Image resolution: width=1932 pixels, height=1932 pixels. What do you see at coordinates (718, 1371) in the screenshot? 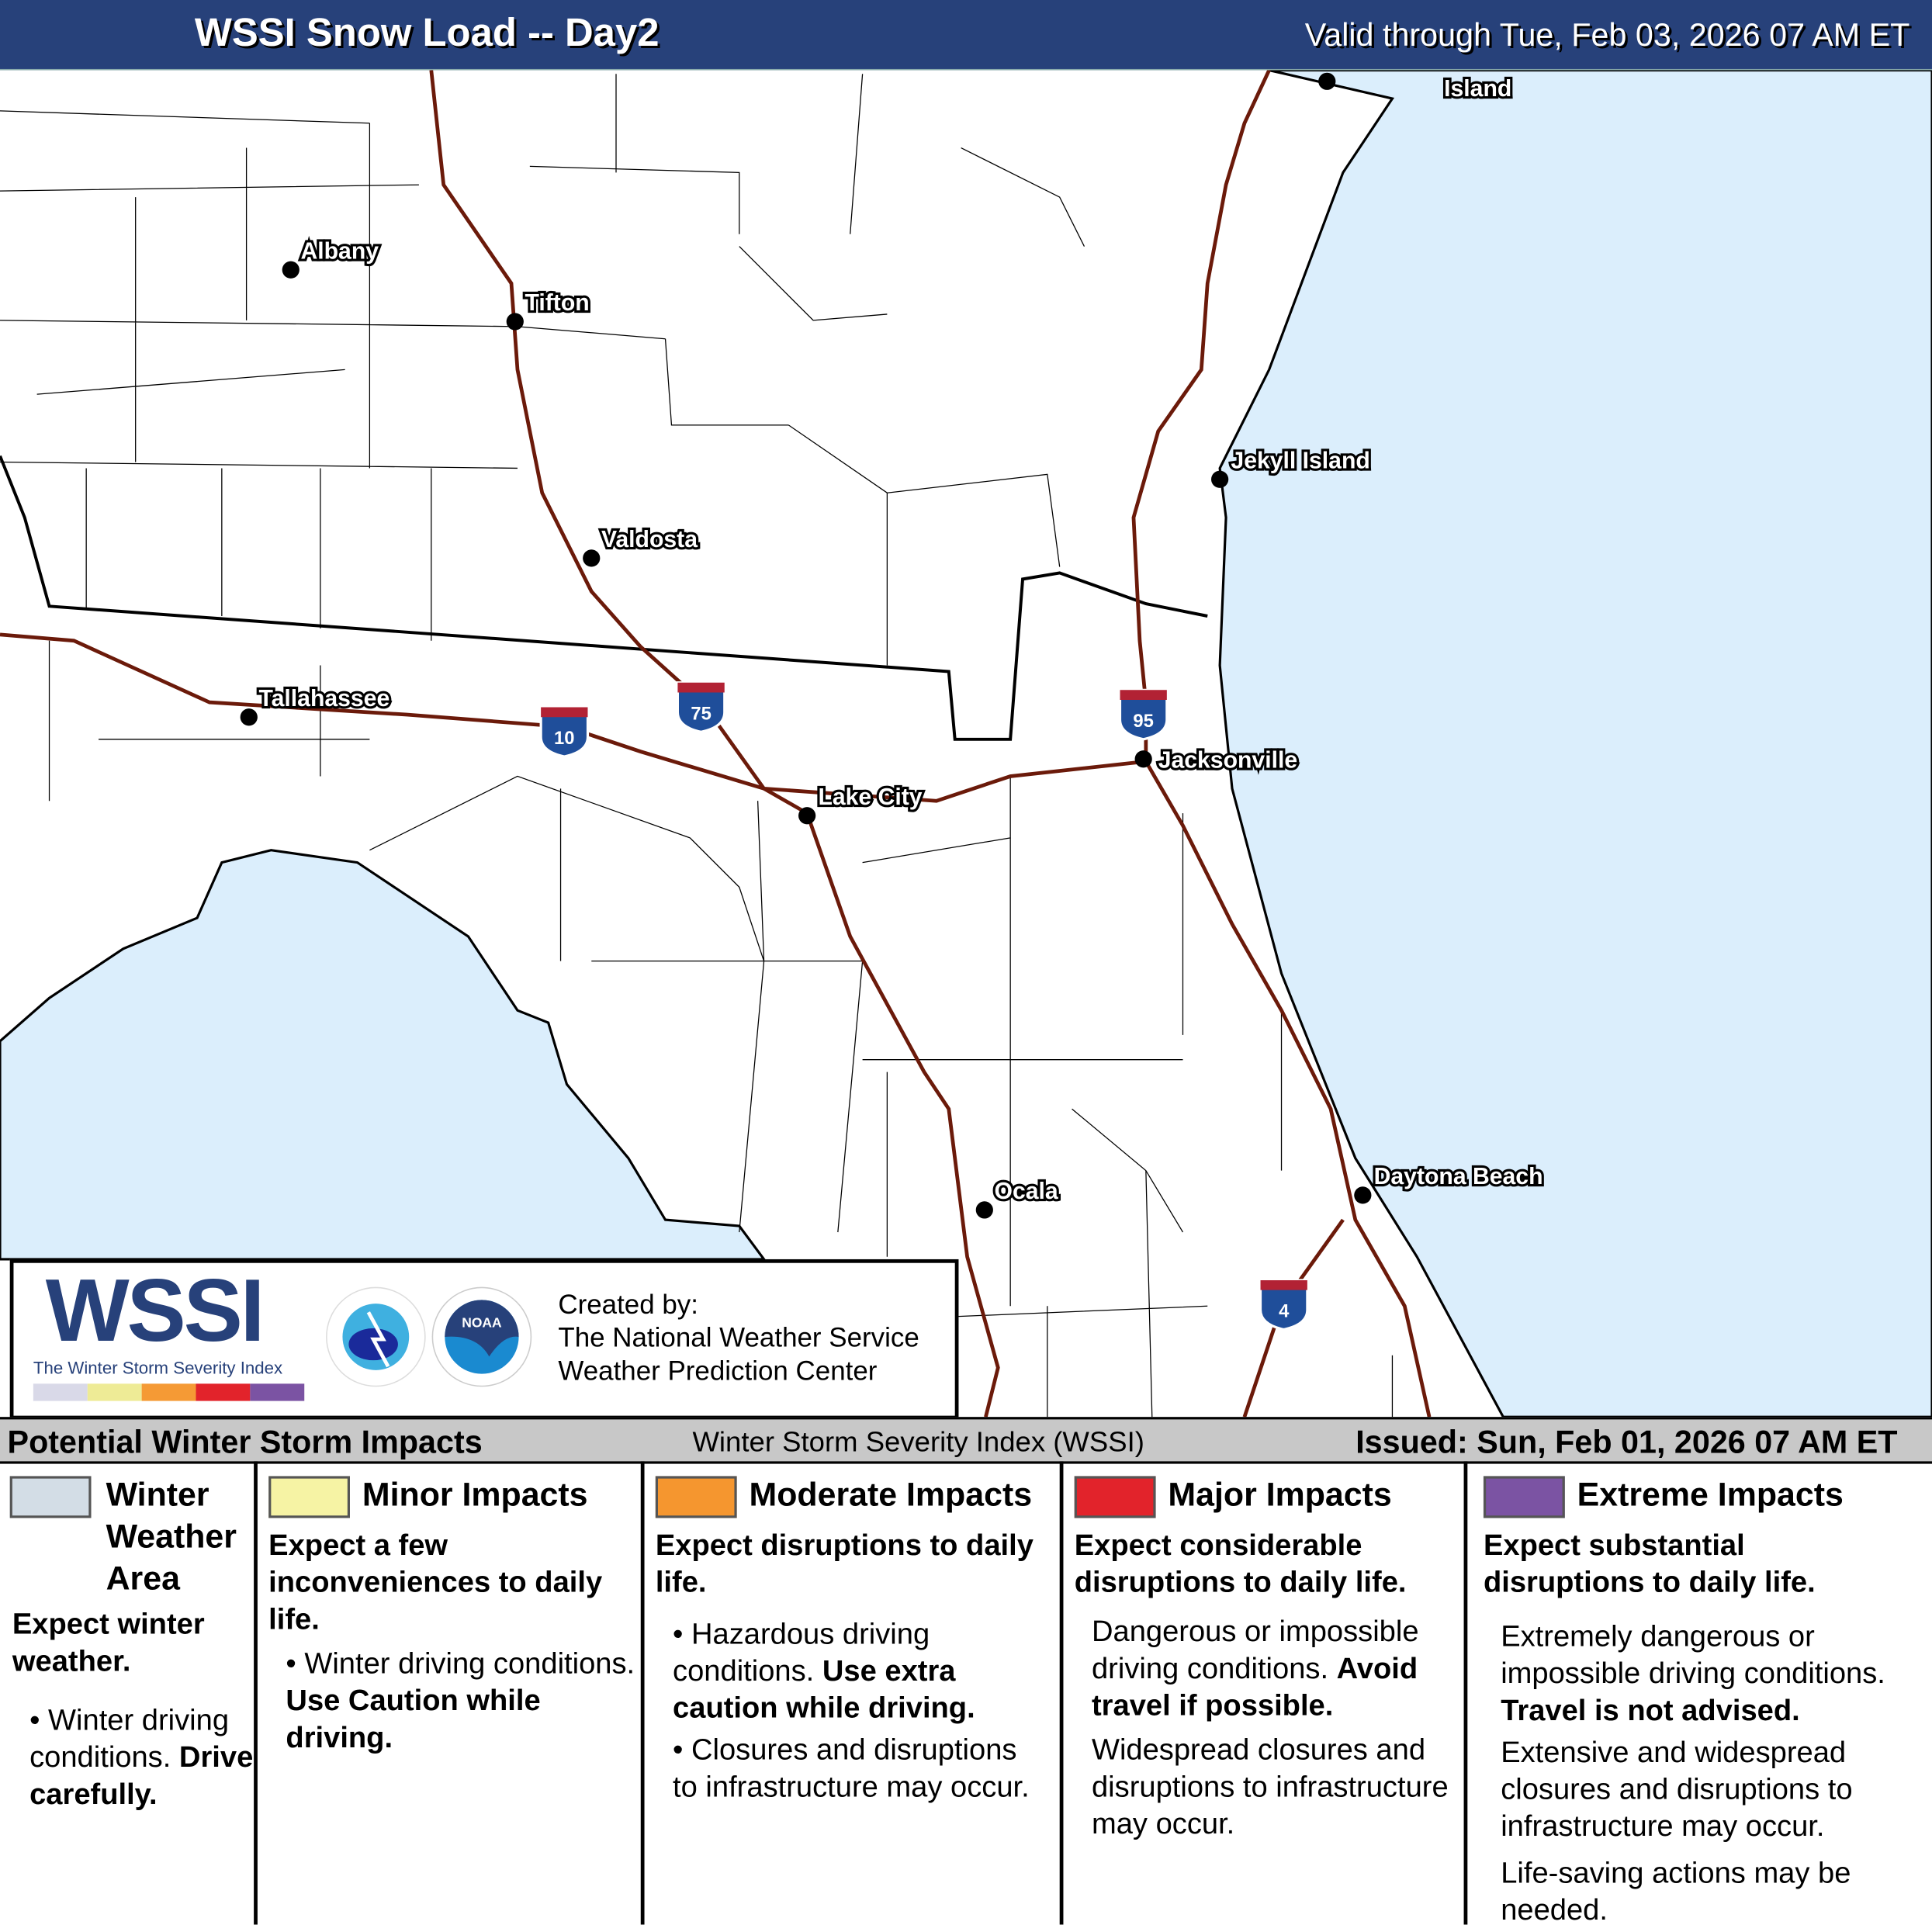
I see `org-wpc: Weather Prediction Center` at bounding box center [718, 1371].